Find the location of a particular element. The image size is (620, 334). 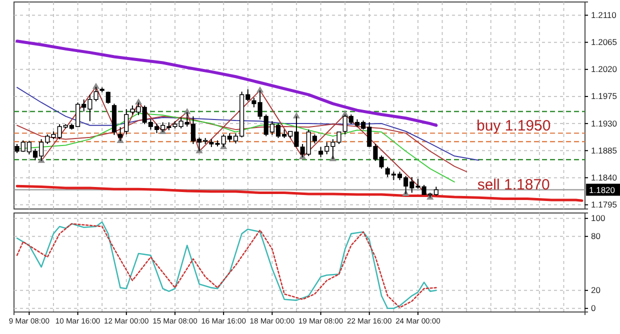

y-tick-label: 1.1840 is located at coordinates (604, 177).